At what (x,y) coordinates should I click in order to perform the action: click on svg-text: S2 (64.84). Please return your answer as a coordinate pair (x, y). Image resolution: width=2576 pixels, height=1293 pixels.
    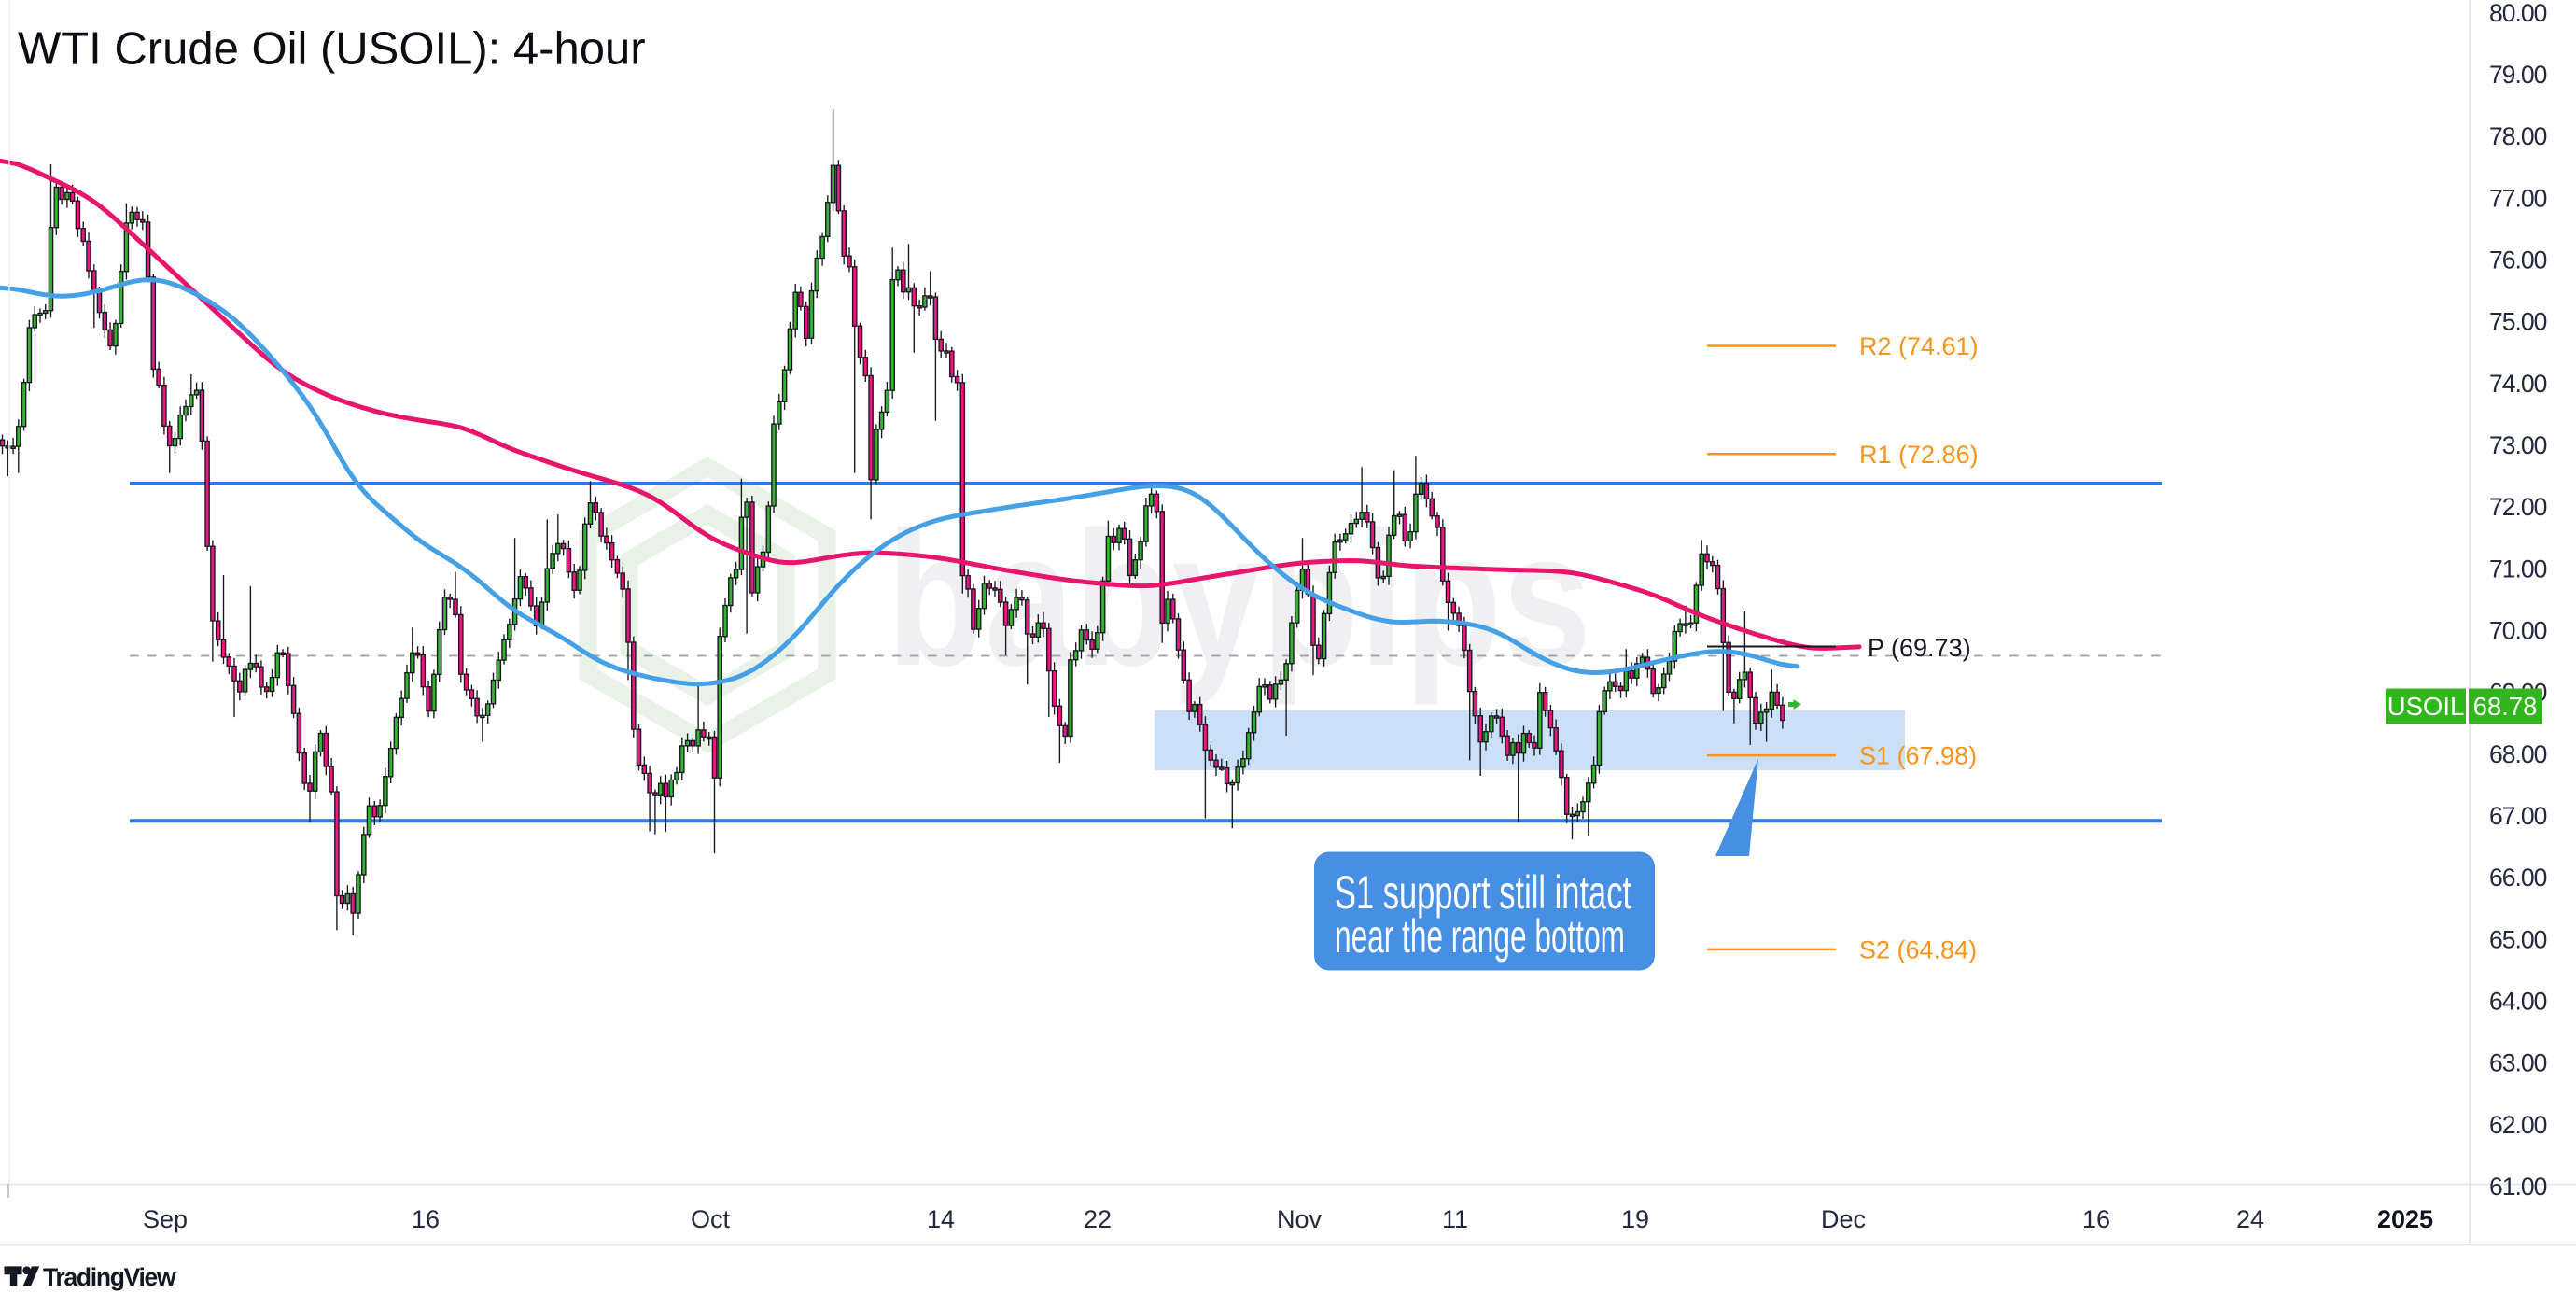
    Looking at the image, I should click on (1918, 949).